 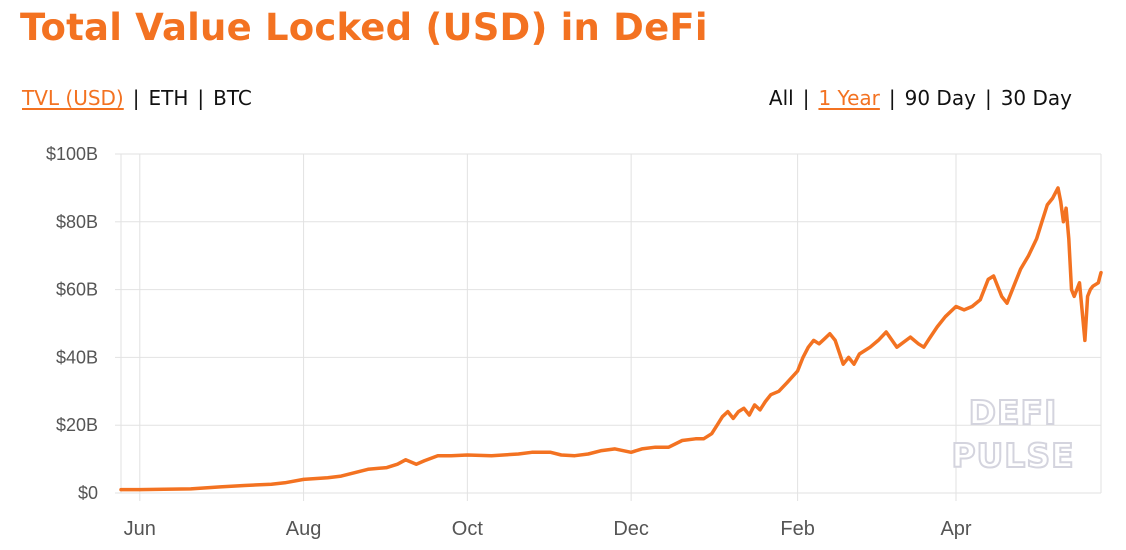 What do you see at coordinates (797, 529) in the screenshot?
I see `x-tick-label: Feb` at bounding box center [797, 529].